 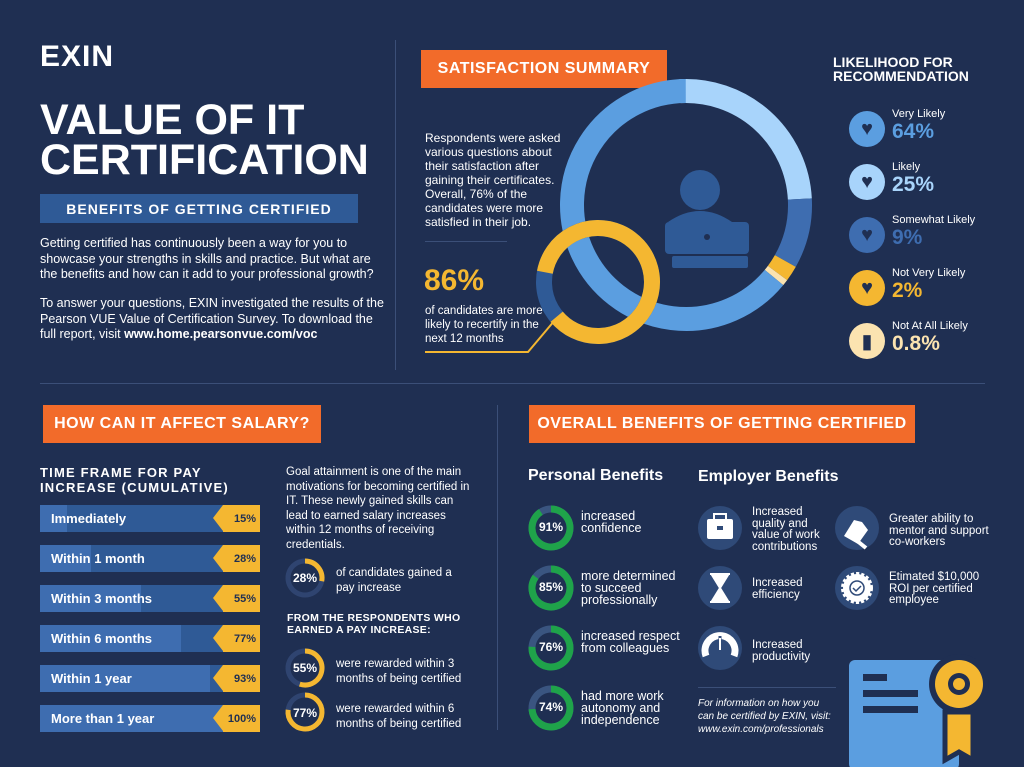 I want to click on likelihood-label: Not At All Likely, so click(x=930, y=326).